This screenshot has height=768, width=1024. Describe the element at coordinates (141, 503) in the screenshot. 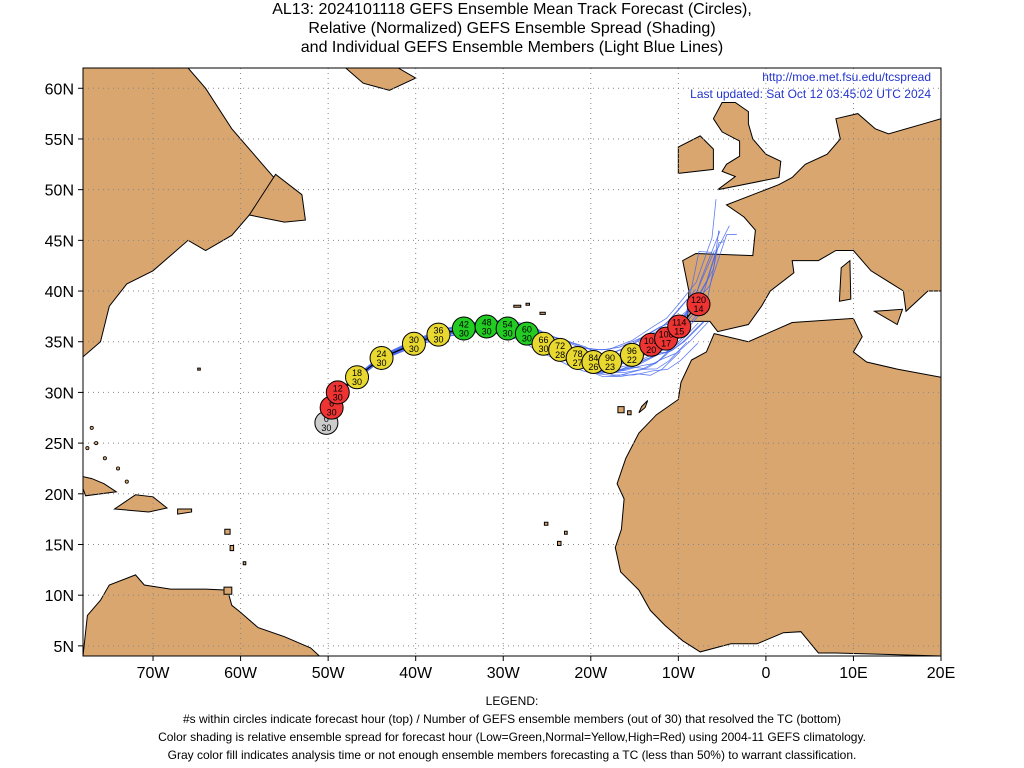

I see `land-hispaniola` at that location.